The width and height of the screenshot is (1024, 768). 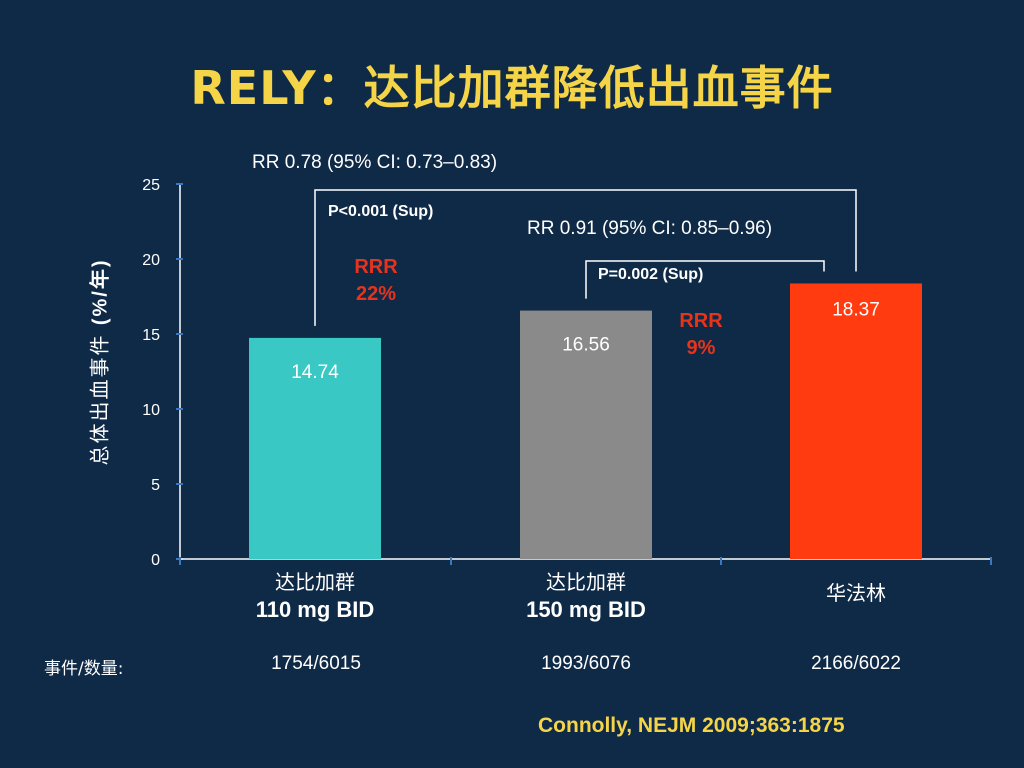 What do you see at coordinates (376, 267) in the screenshot?
I see `rrr-label-110: RRR` at bounding box center [376, 267].